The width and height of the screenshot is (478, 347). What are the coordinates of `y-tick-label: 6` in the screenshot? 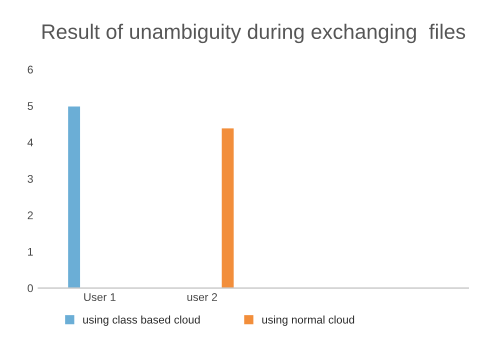 It's located at (30, 70).